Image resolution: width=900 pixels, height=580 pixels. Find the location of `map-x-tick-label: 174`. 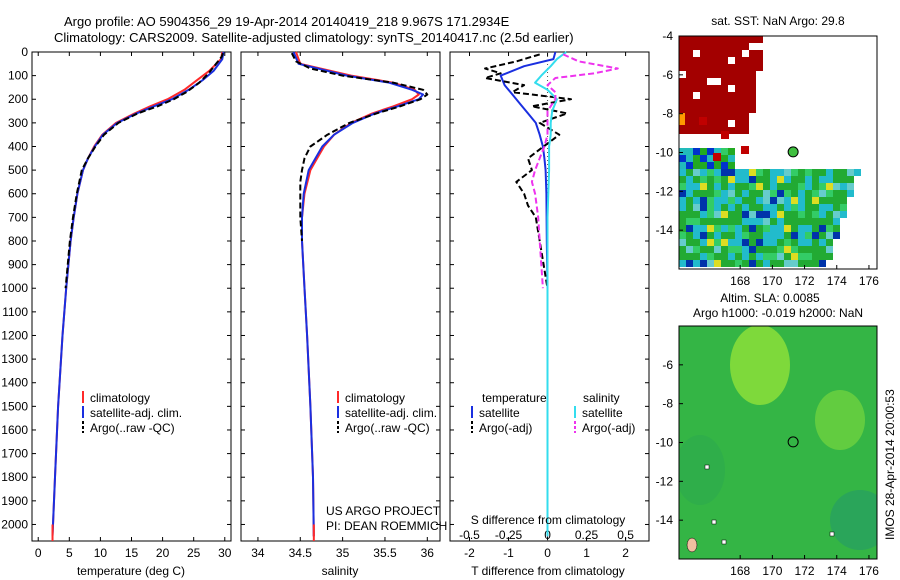

map-x-tick-label: 174 is located at coordinates (837, 571).